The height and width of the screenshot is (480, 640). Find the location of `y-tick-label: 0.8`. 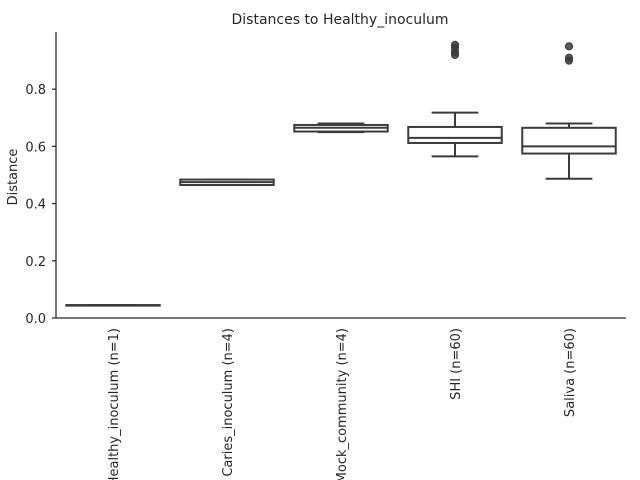

y-tick-label: 0.8 is located at coordinates (35, 90).